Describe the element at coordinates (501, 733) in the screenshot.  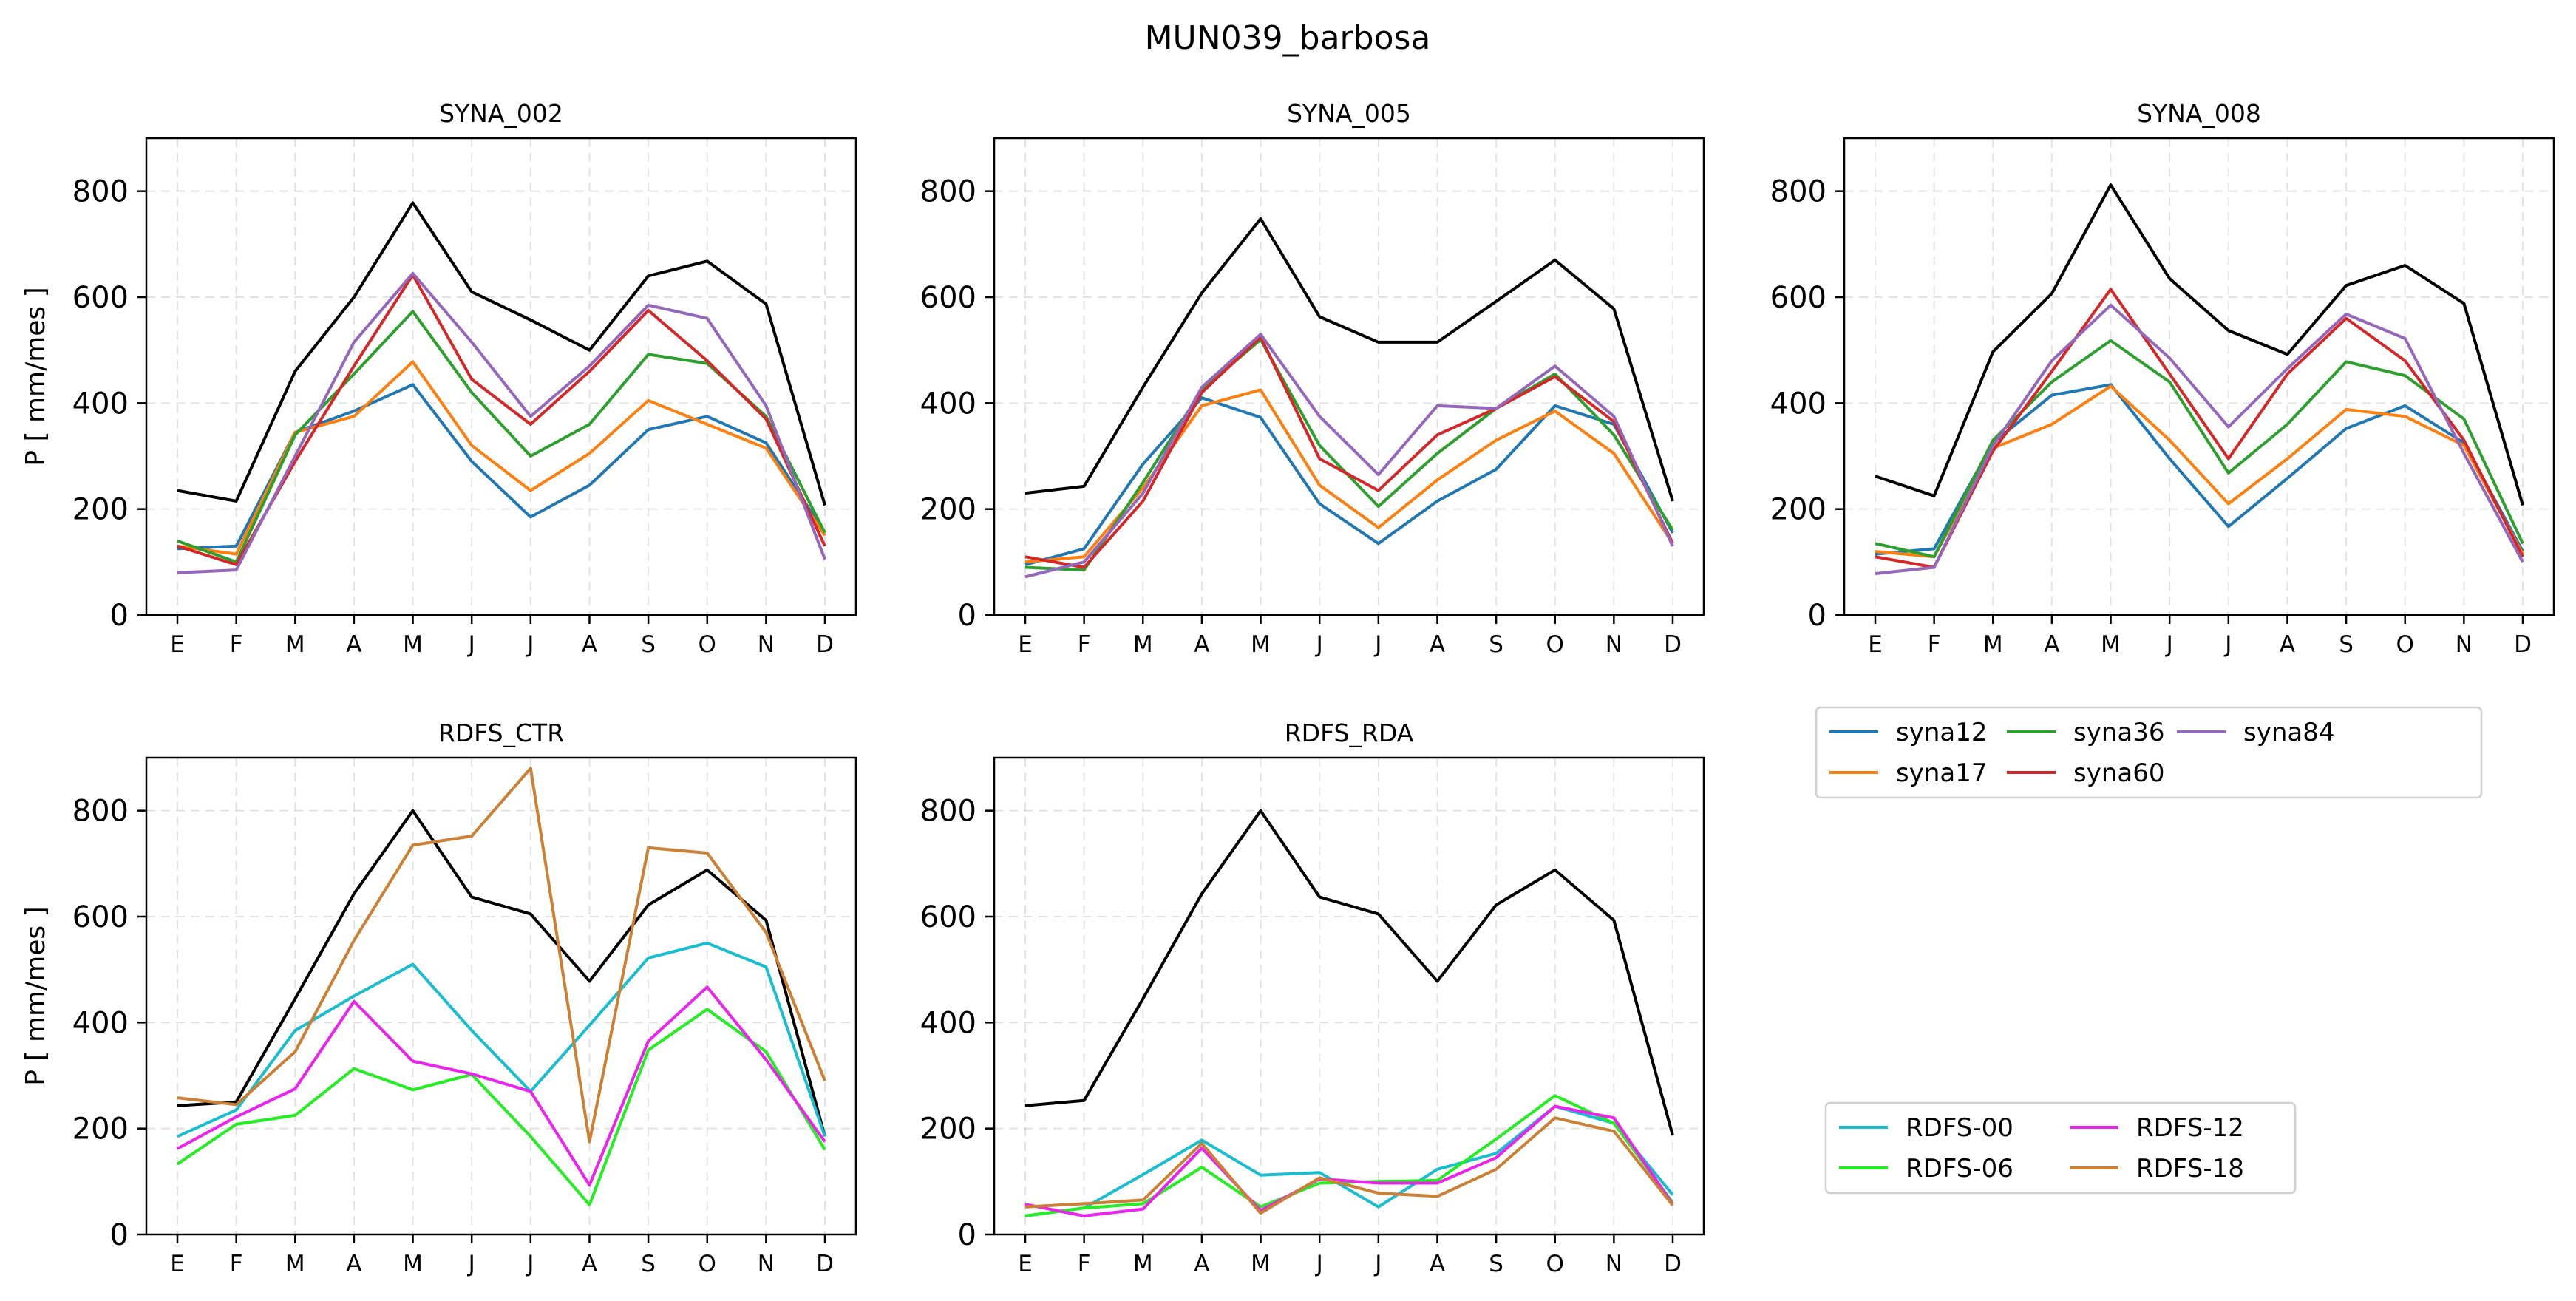
I see `panel-title: RDFS_CTR` at that location.